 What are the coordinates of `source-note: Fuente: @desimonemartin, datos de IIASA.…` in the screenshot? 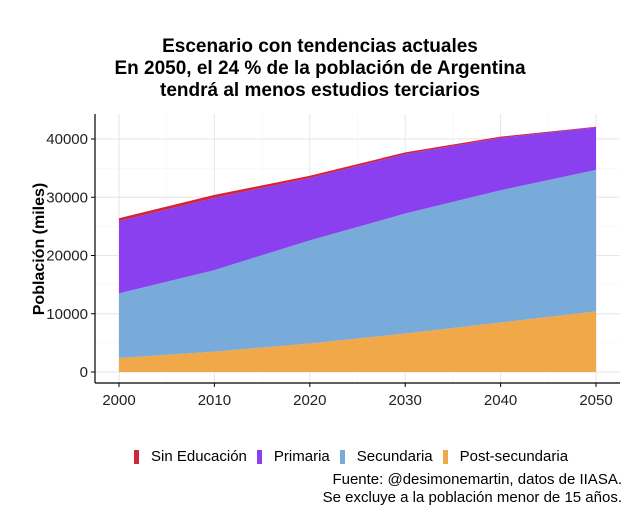 It's located at (472, 489).